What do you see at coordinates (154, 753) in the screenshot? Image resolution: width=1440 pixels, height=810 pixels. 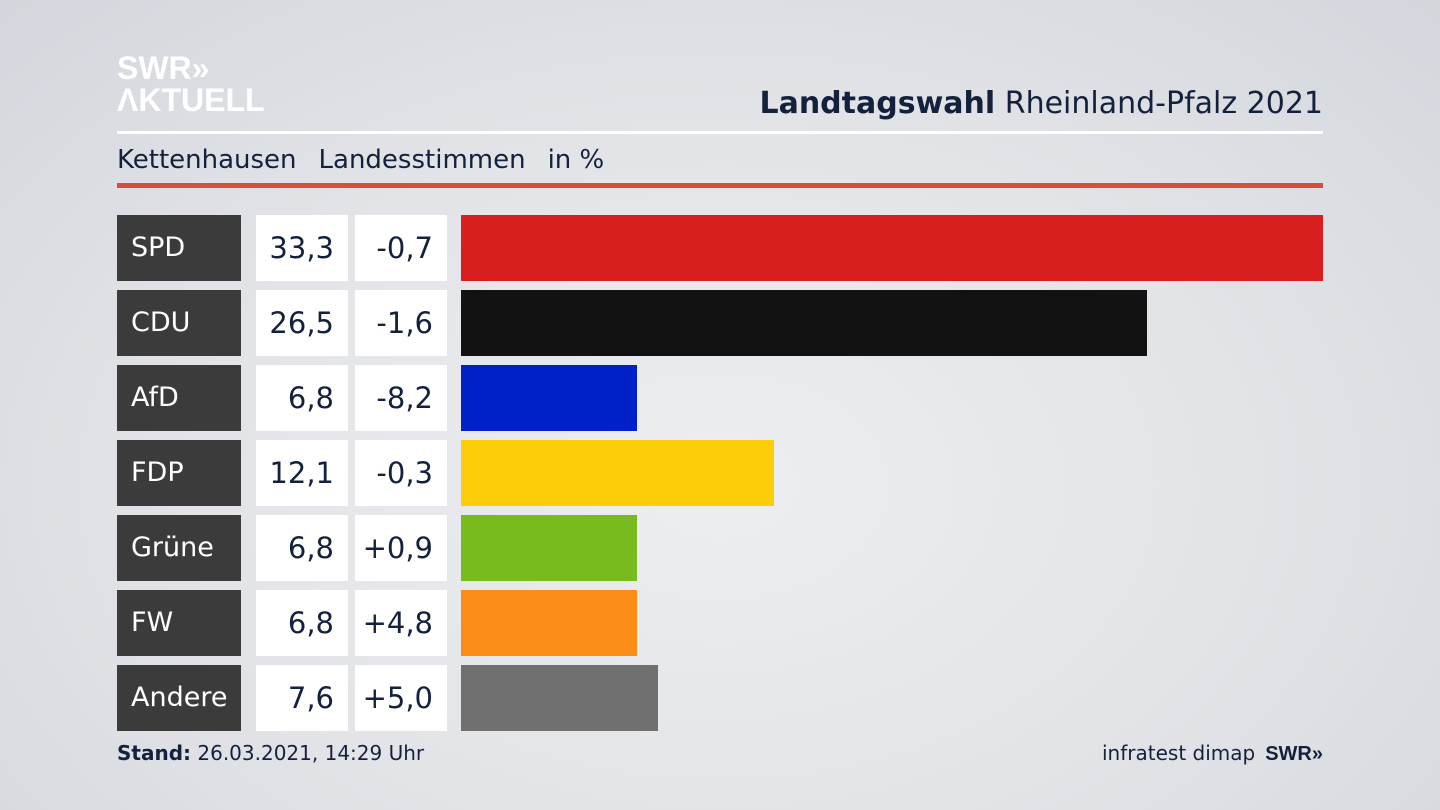 I see `stand-label: Stand:` at bounding box center [154, 753].